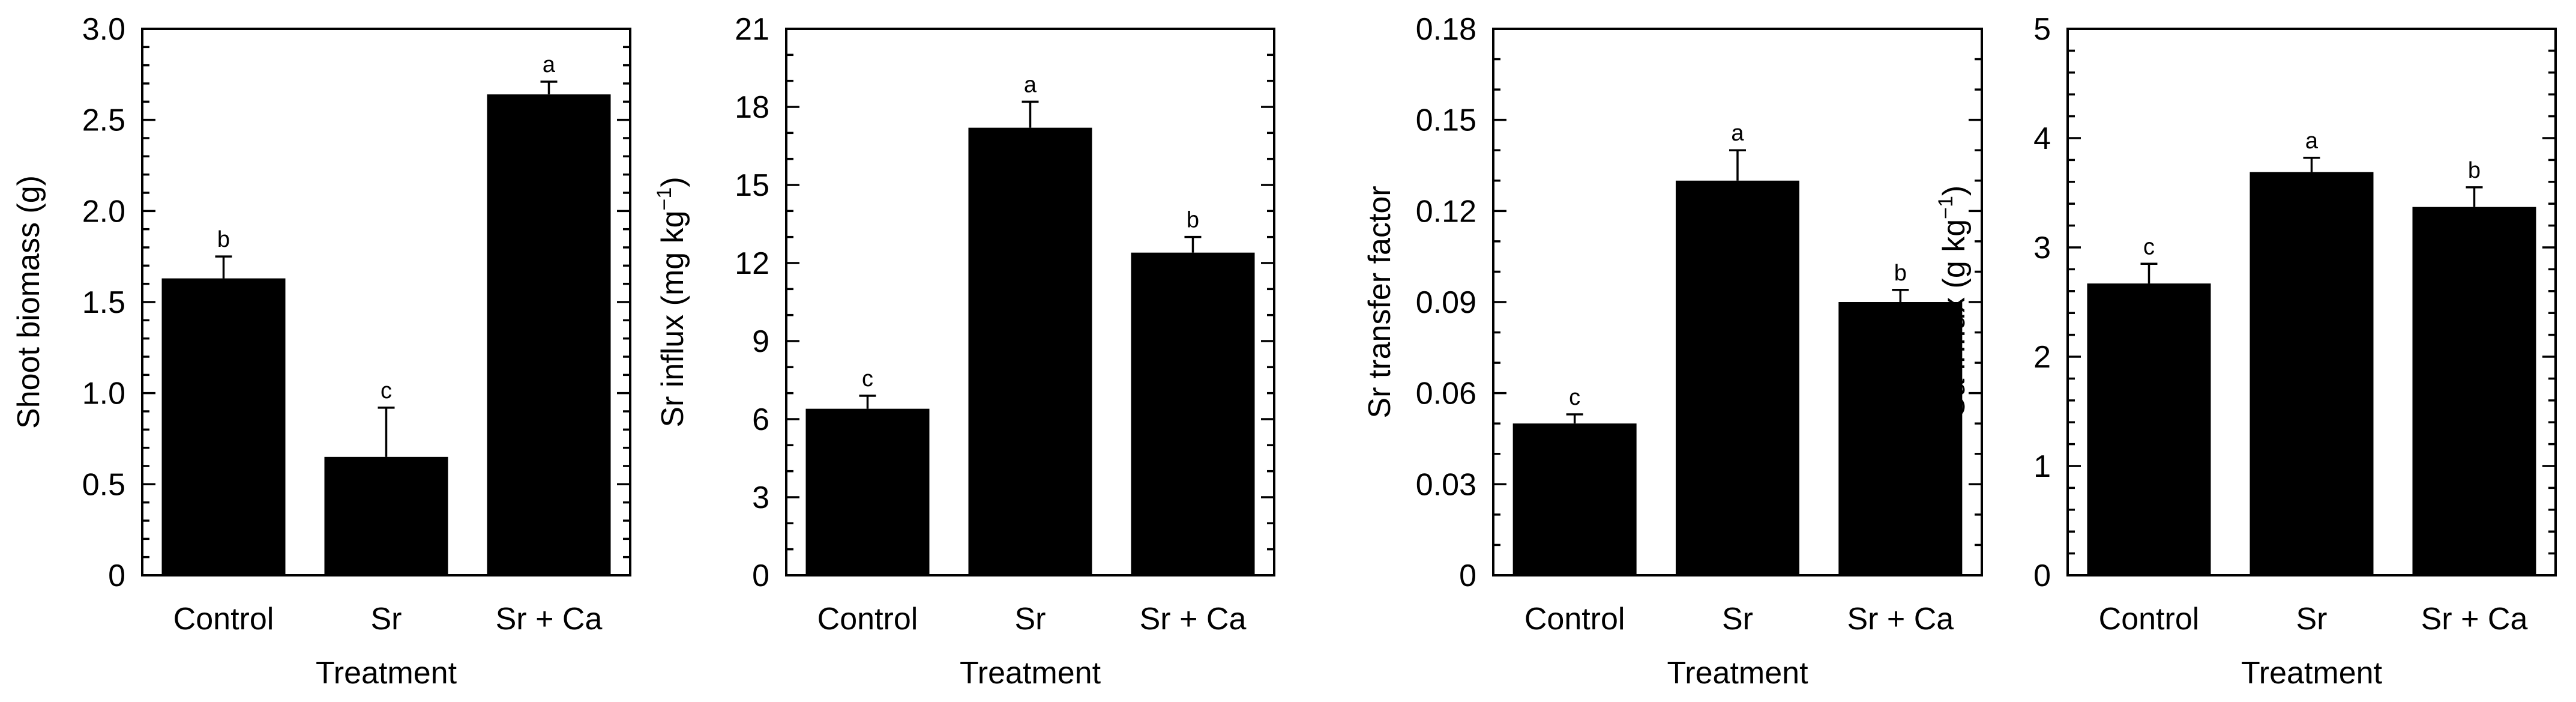  Describe the element at coordinates (104, 484) in the screenshot. I see `y-tick-label: 0.5` at that location.